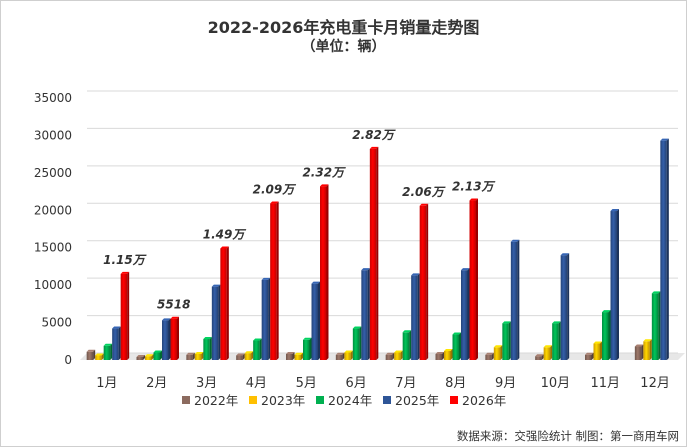  I want to click on bar-top-2024年-4月, so click(257, 339).